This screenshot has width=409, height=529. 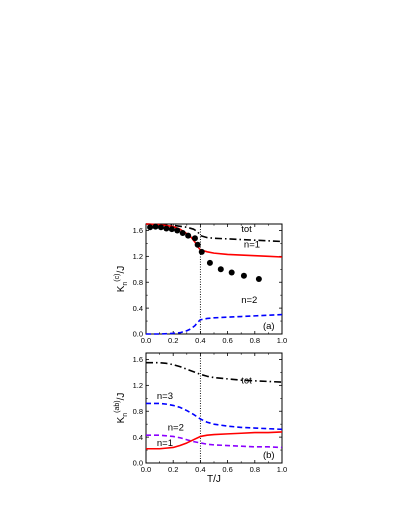 I want to click on y-axis-label: Kn(c)/J, so click(x=121, y=279).